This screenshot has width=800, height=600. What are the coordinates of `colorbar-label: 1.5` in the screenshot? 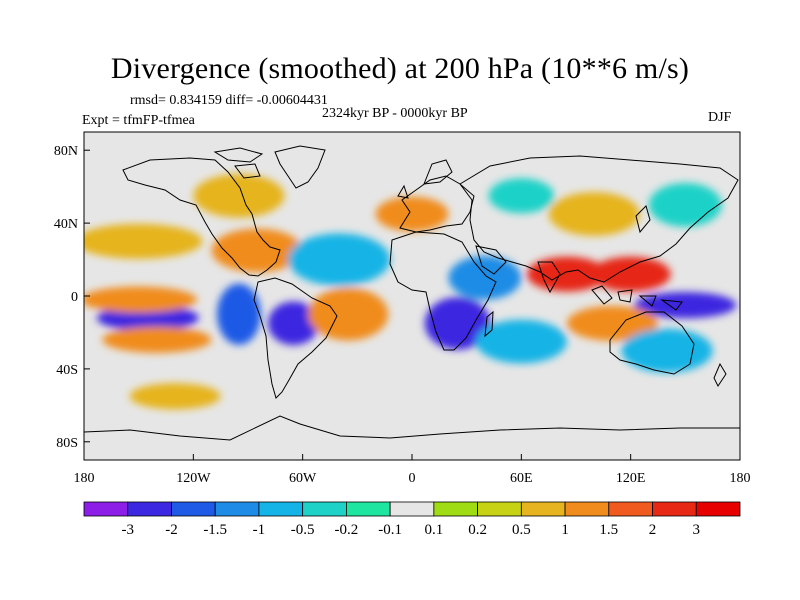 It's located at (608, 530).